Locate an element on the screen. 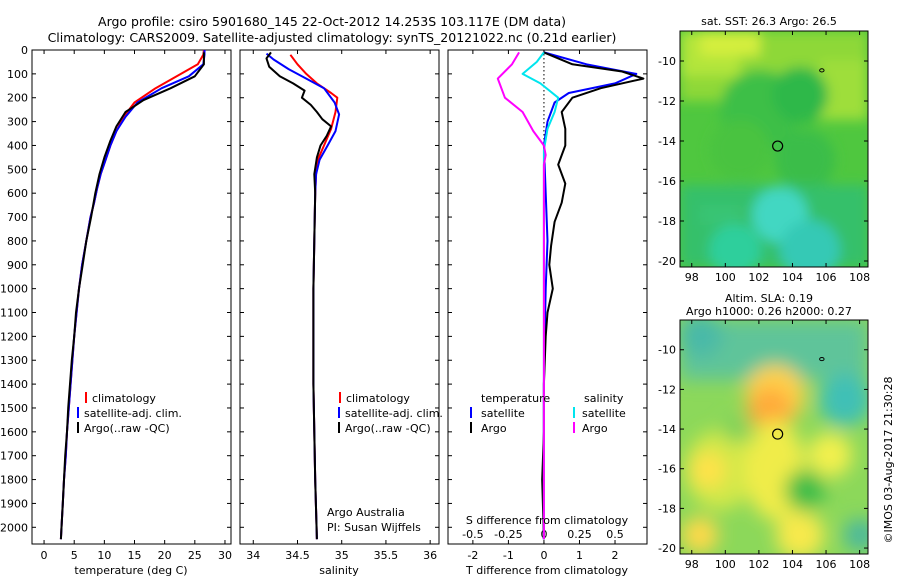 This screenshot has width=900, height=580. legend-heading-temperature: temperature is located at coordinates (515, 398).